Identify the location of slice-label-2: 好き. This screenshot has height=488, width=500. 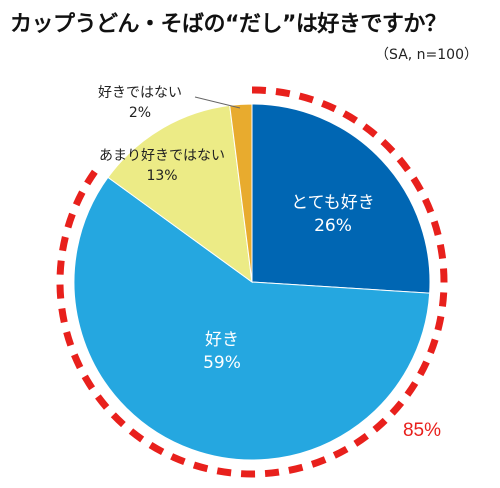
(222, 340).